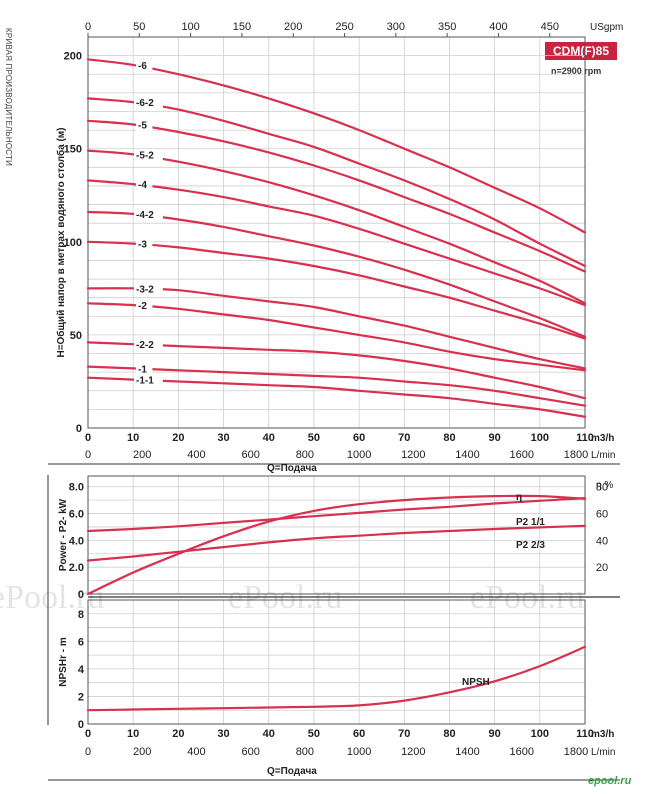  I want to click on head-lmin-tick-1200: 1200, so click(413, 455).